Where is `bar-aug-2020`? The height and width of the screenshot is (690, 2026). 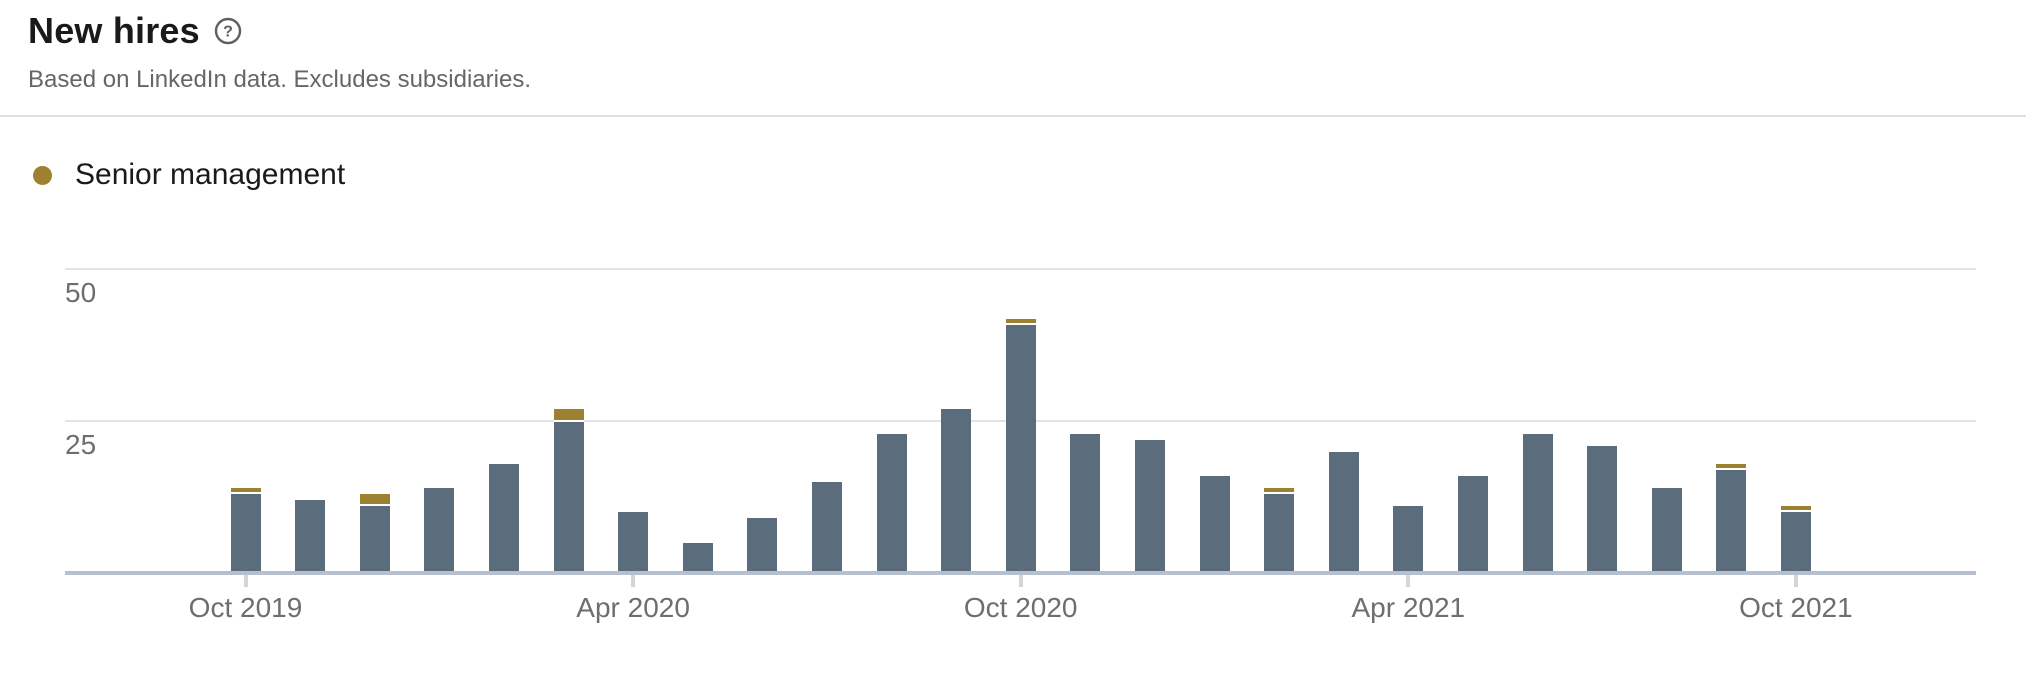 bar-aug-2020 is located at coordinates (891, 503).